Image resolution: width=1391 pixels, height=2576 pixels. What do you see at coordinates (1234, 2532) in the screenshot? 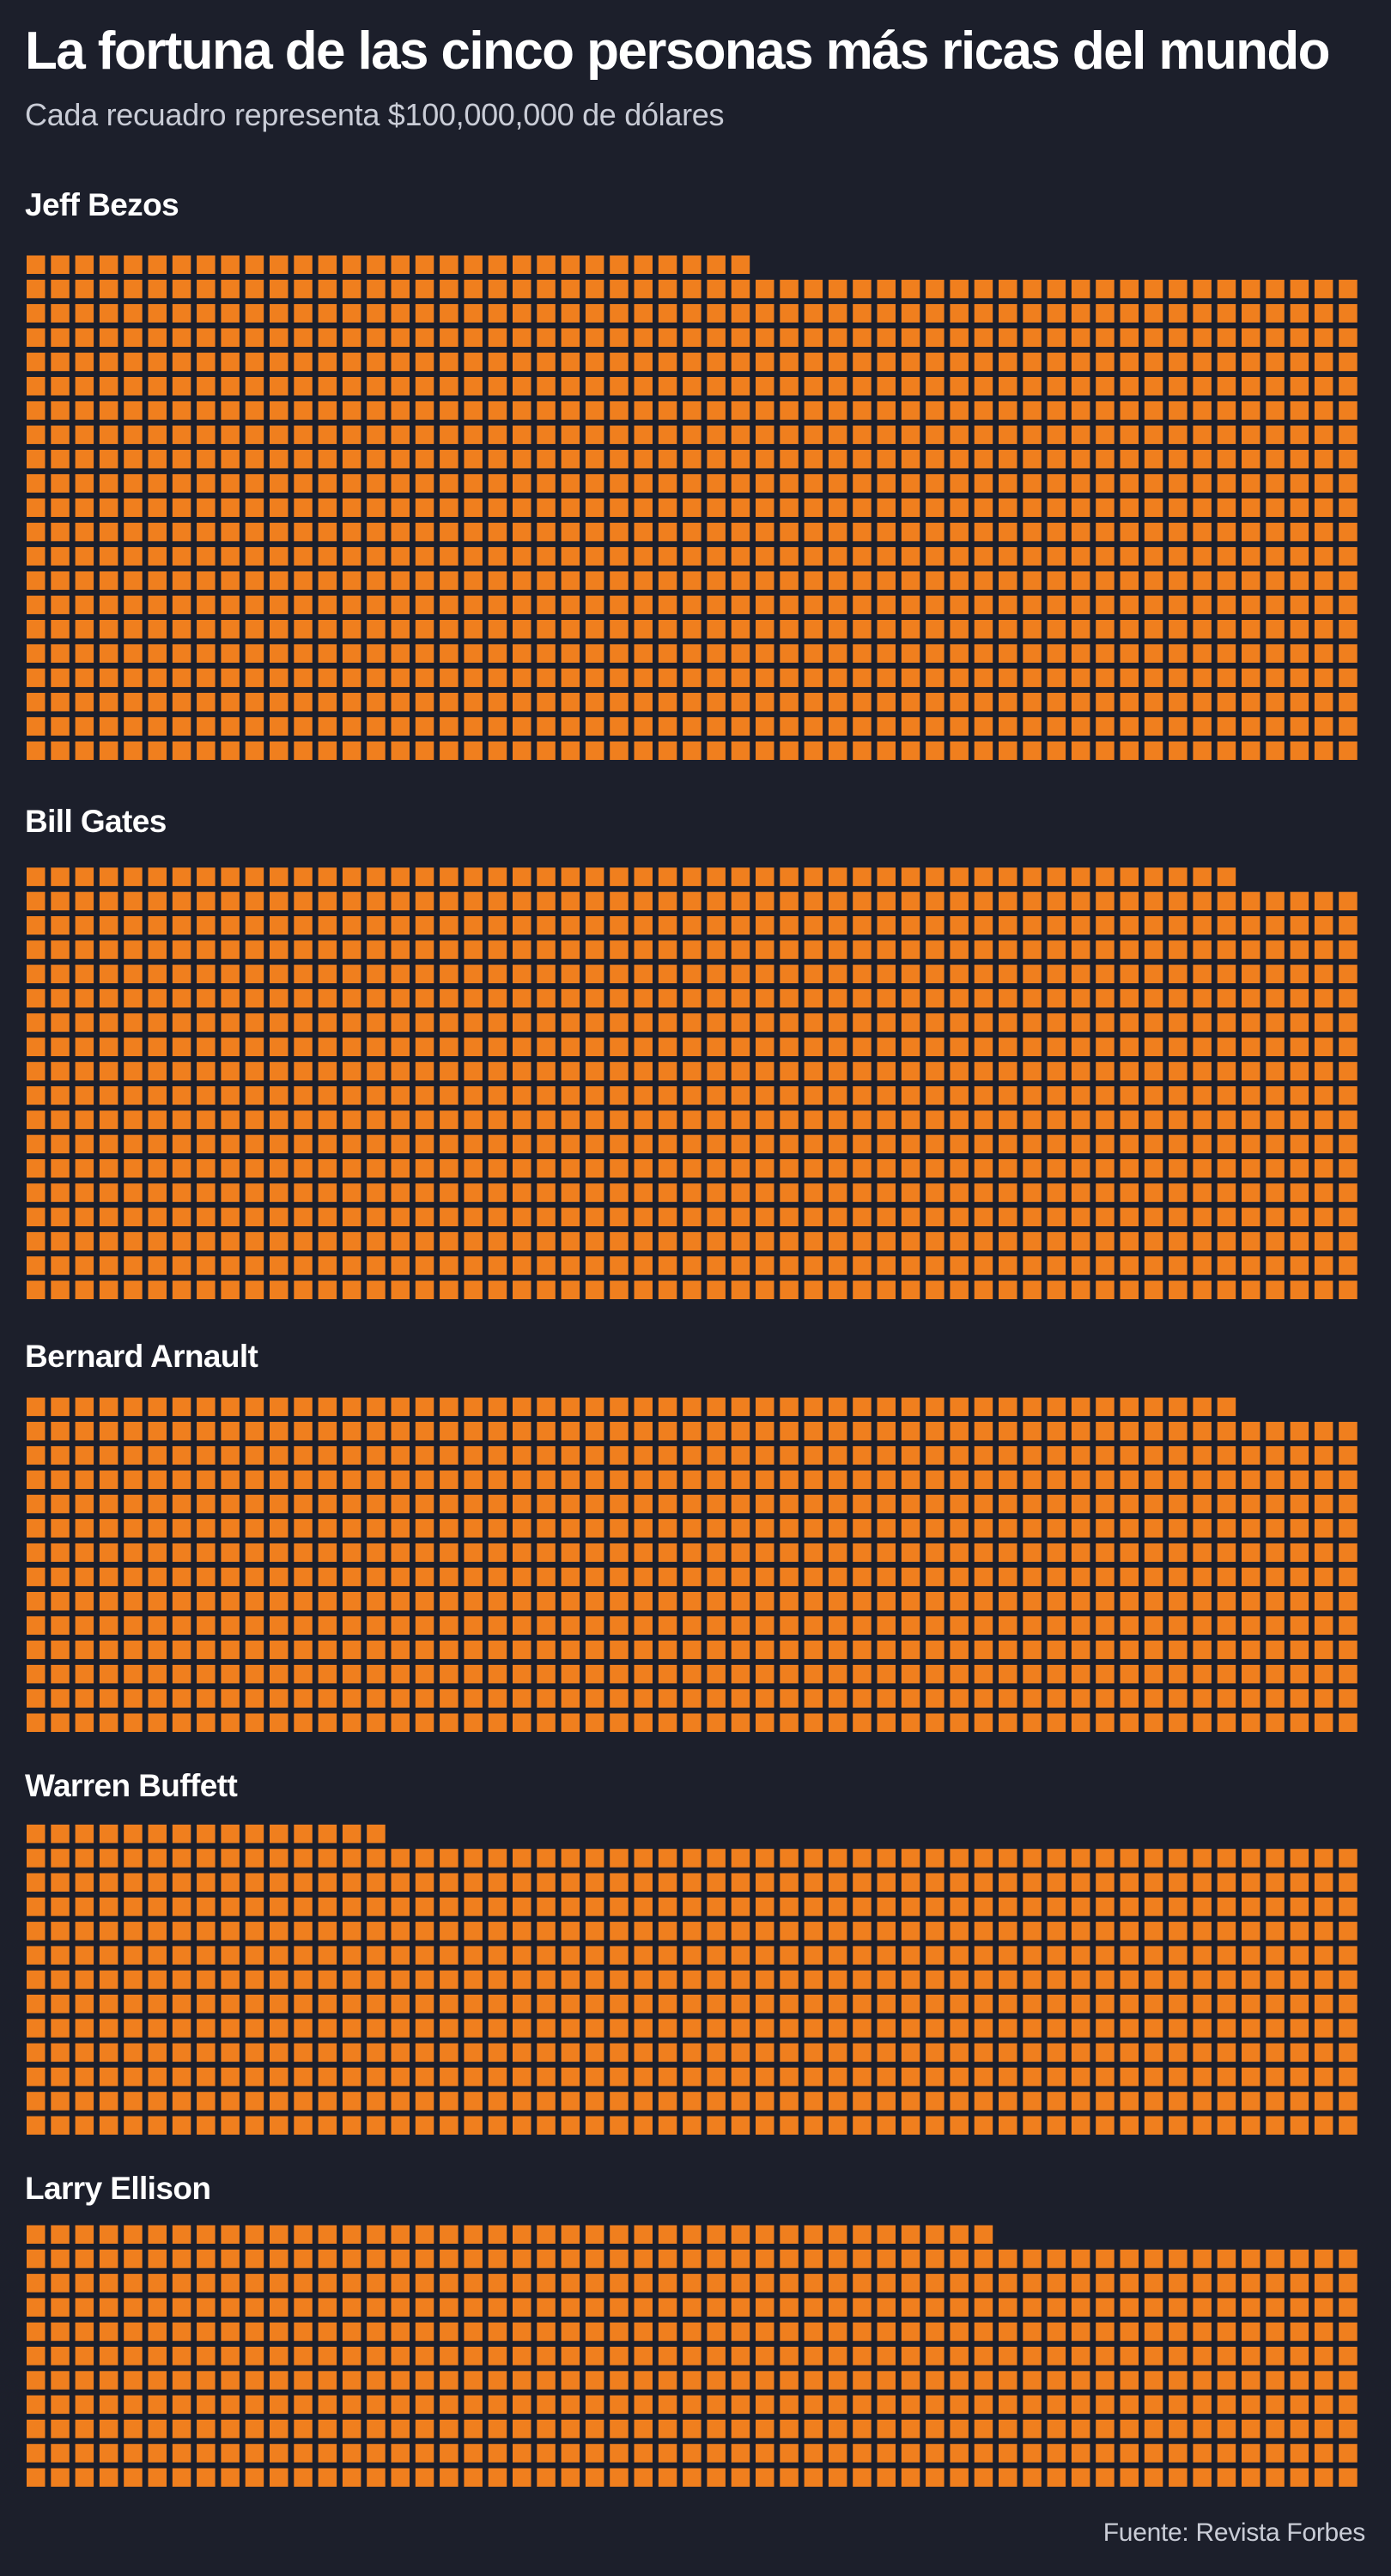
I see `source-note: Fuente: Revista Forbes` at bounding box center [1234, 2532].